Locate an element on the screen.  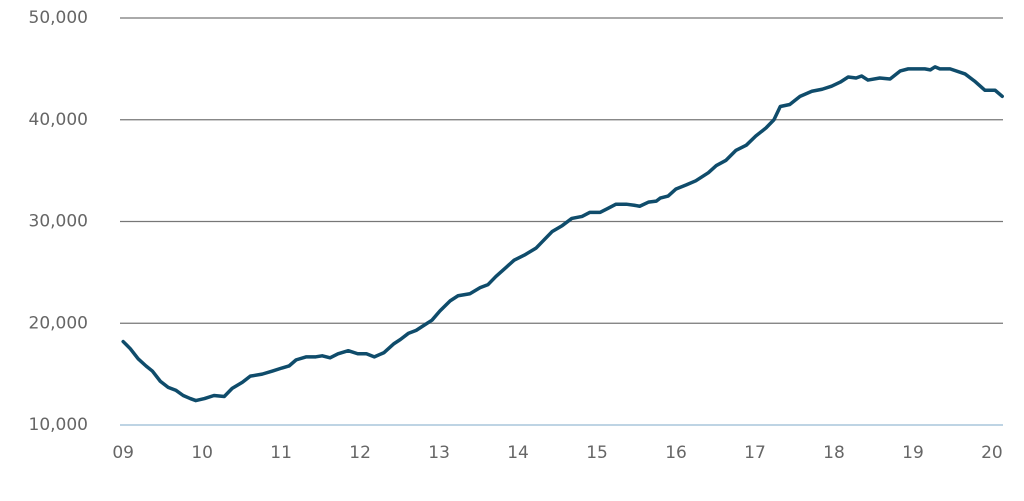
x-tick-label: 15 is located at coordinates (597, 453).